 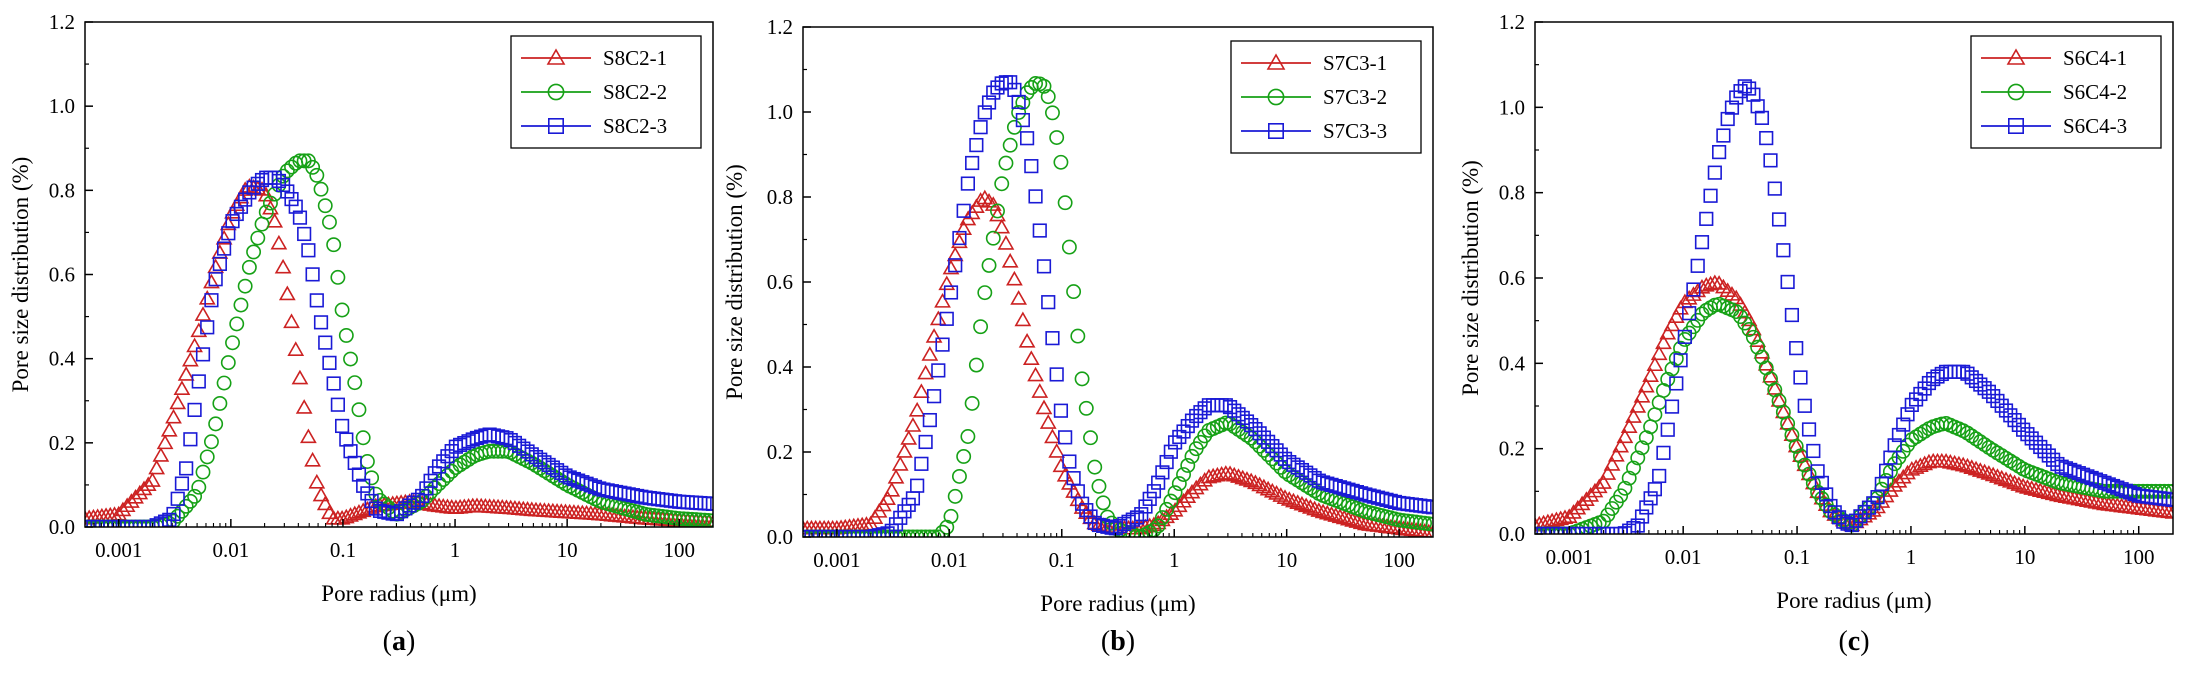 I want to click on legend-marker, so click(x=2016, y=126).